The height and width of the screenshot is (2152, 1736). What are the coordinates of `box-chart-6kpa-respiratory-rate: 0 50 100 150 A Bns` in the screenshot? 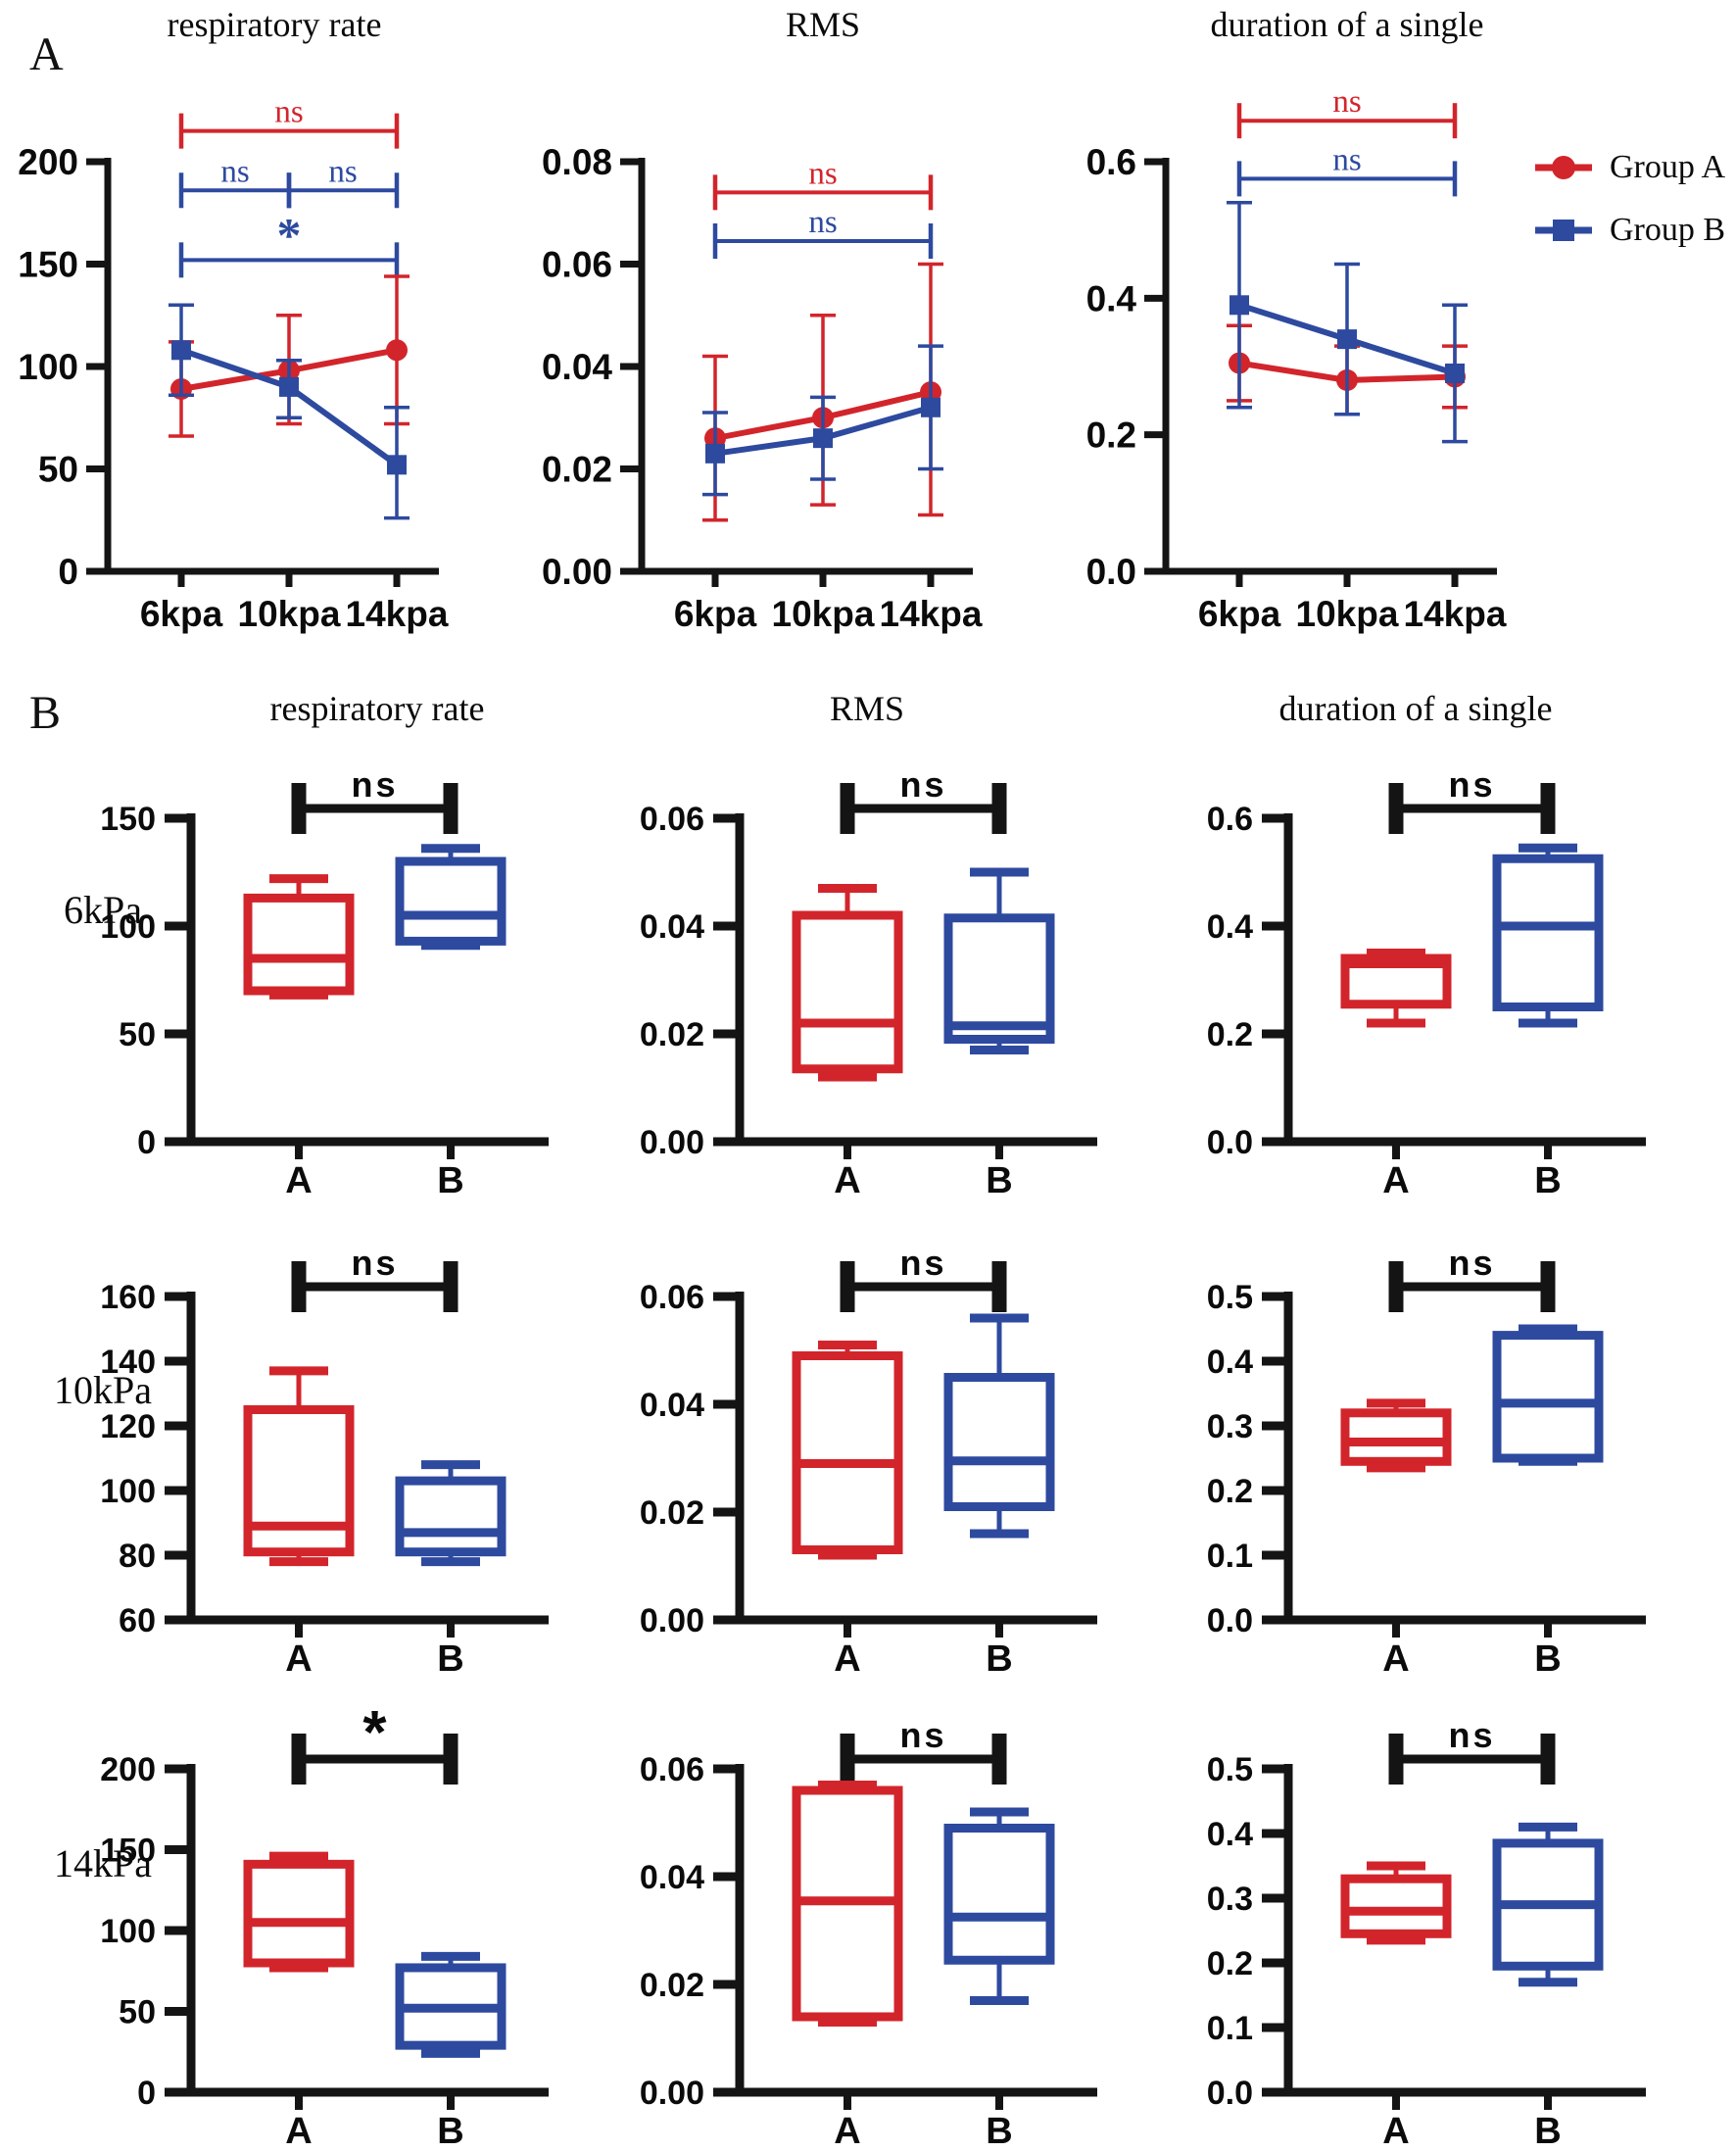 It's located at (325, 982).